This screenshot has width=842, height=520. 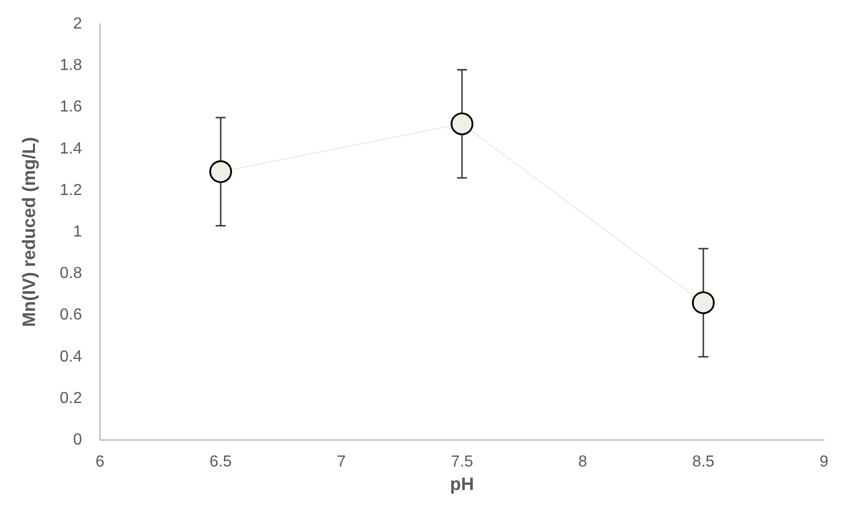 What do you see at coordinates (462, 462) in the screenshot?
I see `x-tick-label: 7.5` at bounding box center [462, 462].